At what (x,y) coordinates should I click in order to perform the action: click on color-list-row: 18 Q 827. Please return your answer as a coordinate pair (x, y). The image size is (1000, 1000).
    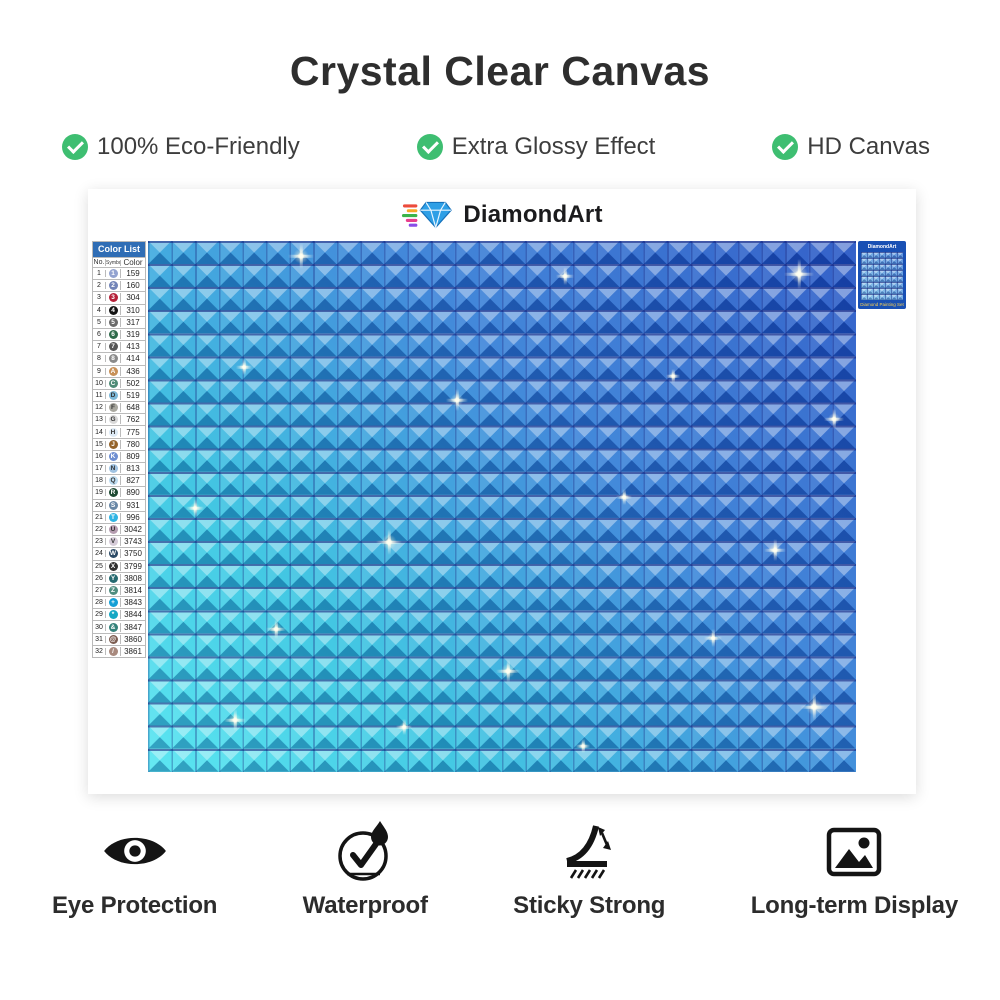
    Looking at the image, I should click on (119, 480).